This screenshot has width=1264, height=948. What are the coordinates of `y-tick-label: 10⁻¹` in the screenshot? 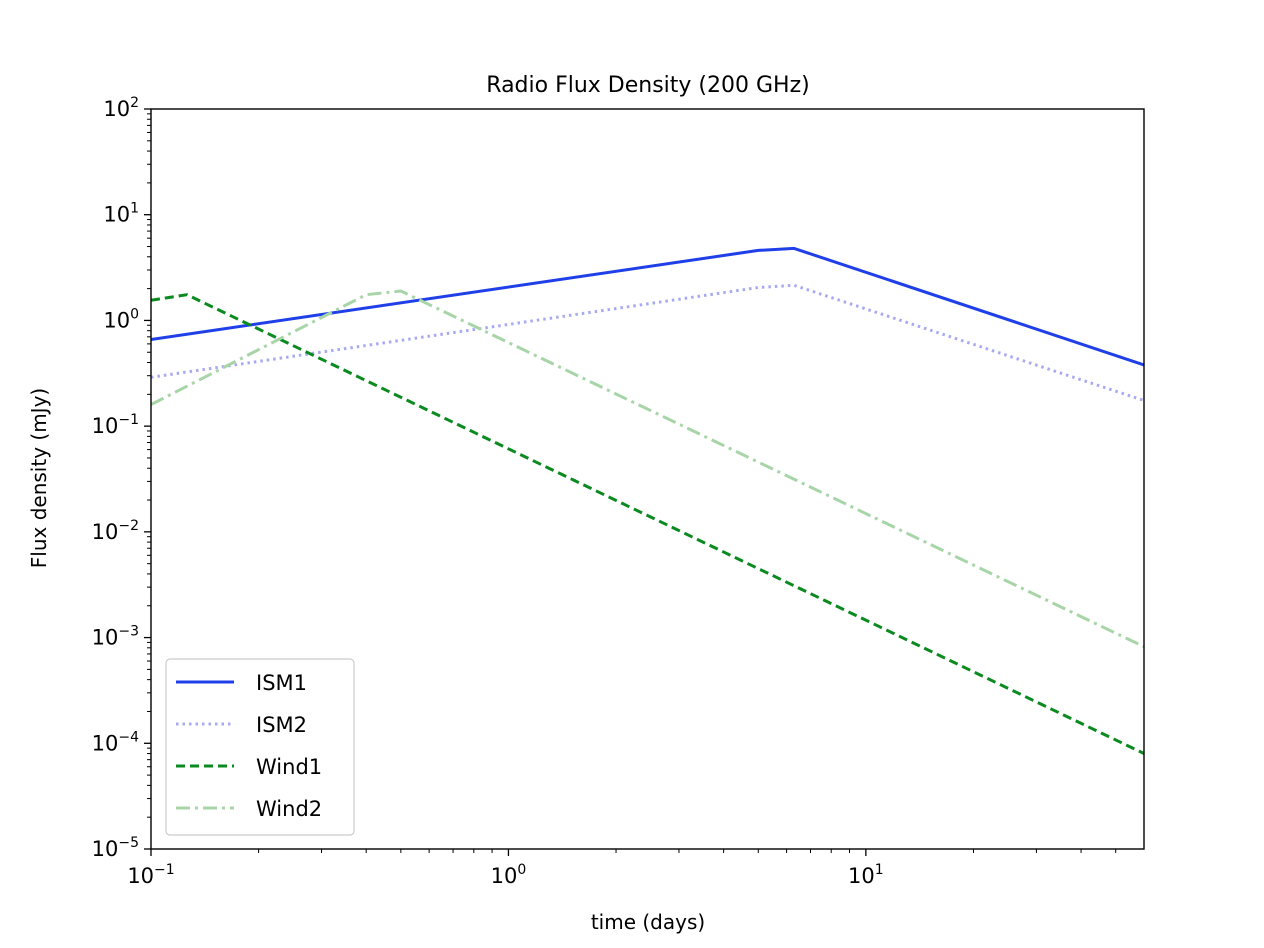 It's located at (115, 425).